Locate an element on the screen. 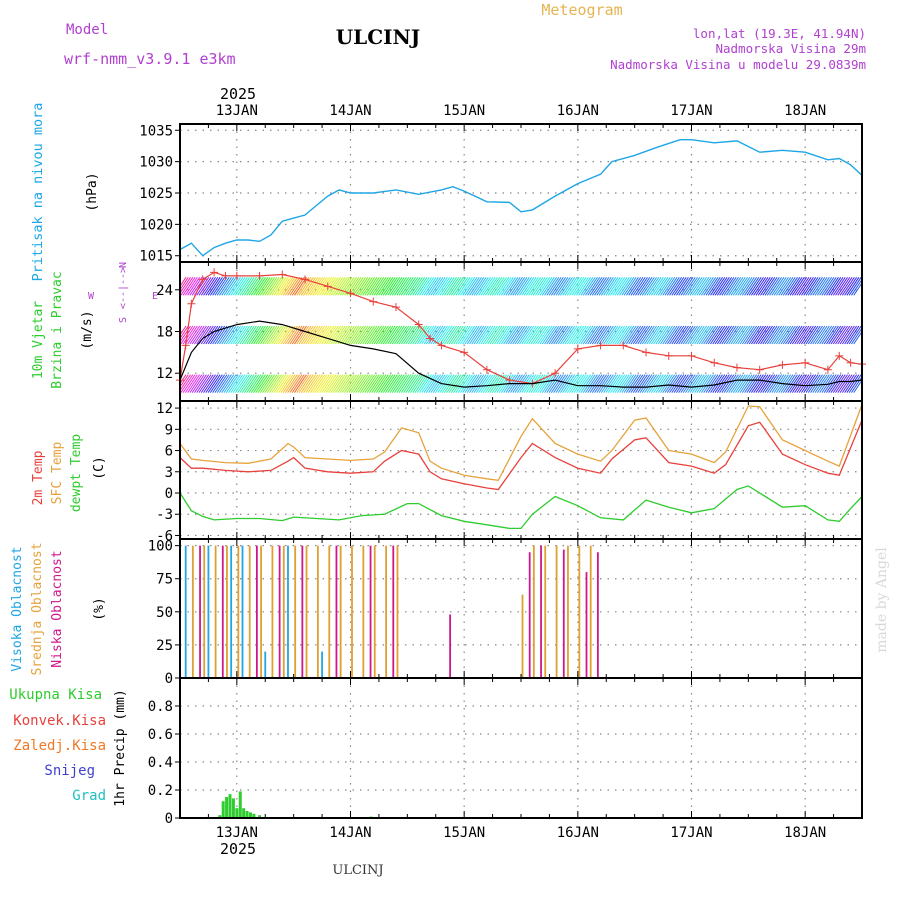 The height and width of the screenshot is (900, 900). y-tick-label: -6 is located at coordinates (164, 536).